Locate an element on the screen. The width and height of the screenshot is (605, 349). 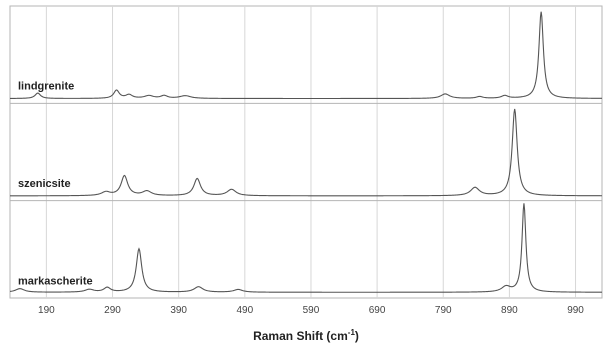
x-tick-label: 690 is located at coordinates (377, 310).